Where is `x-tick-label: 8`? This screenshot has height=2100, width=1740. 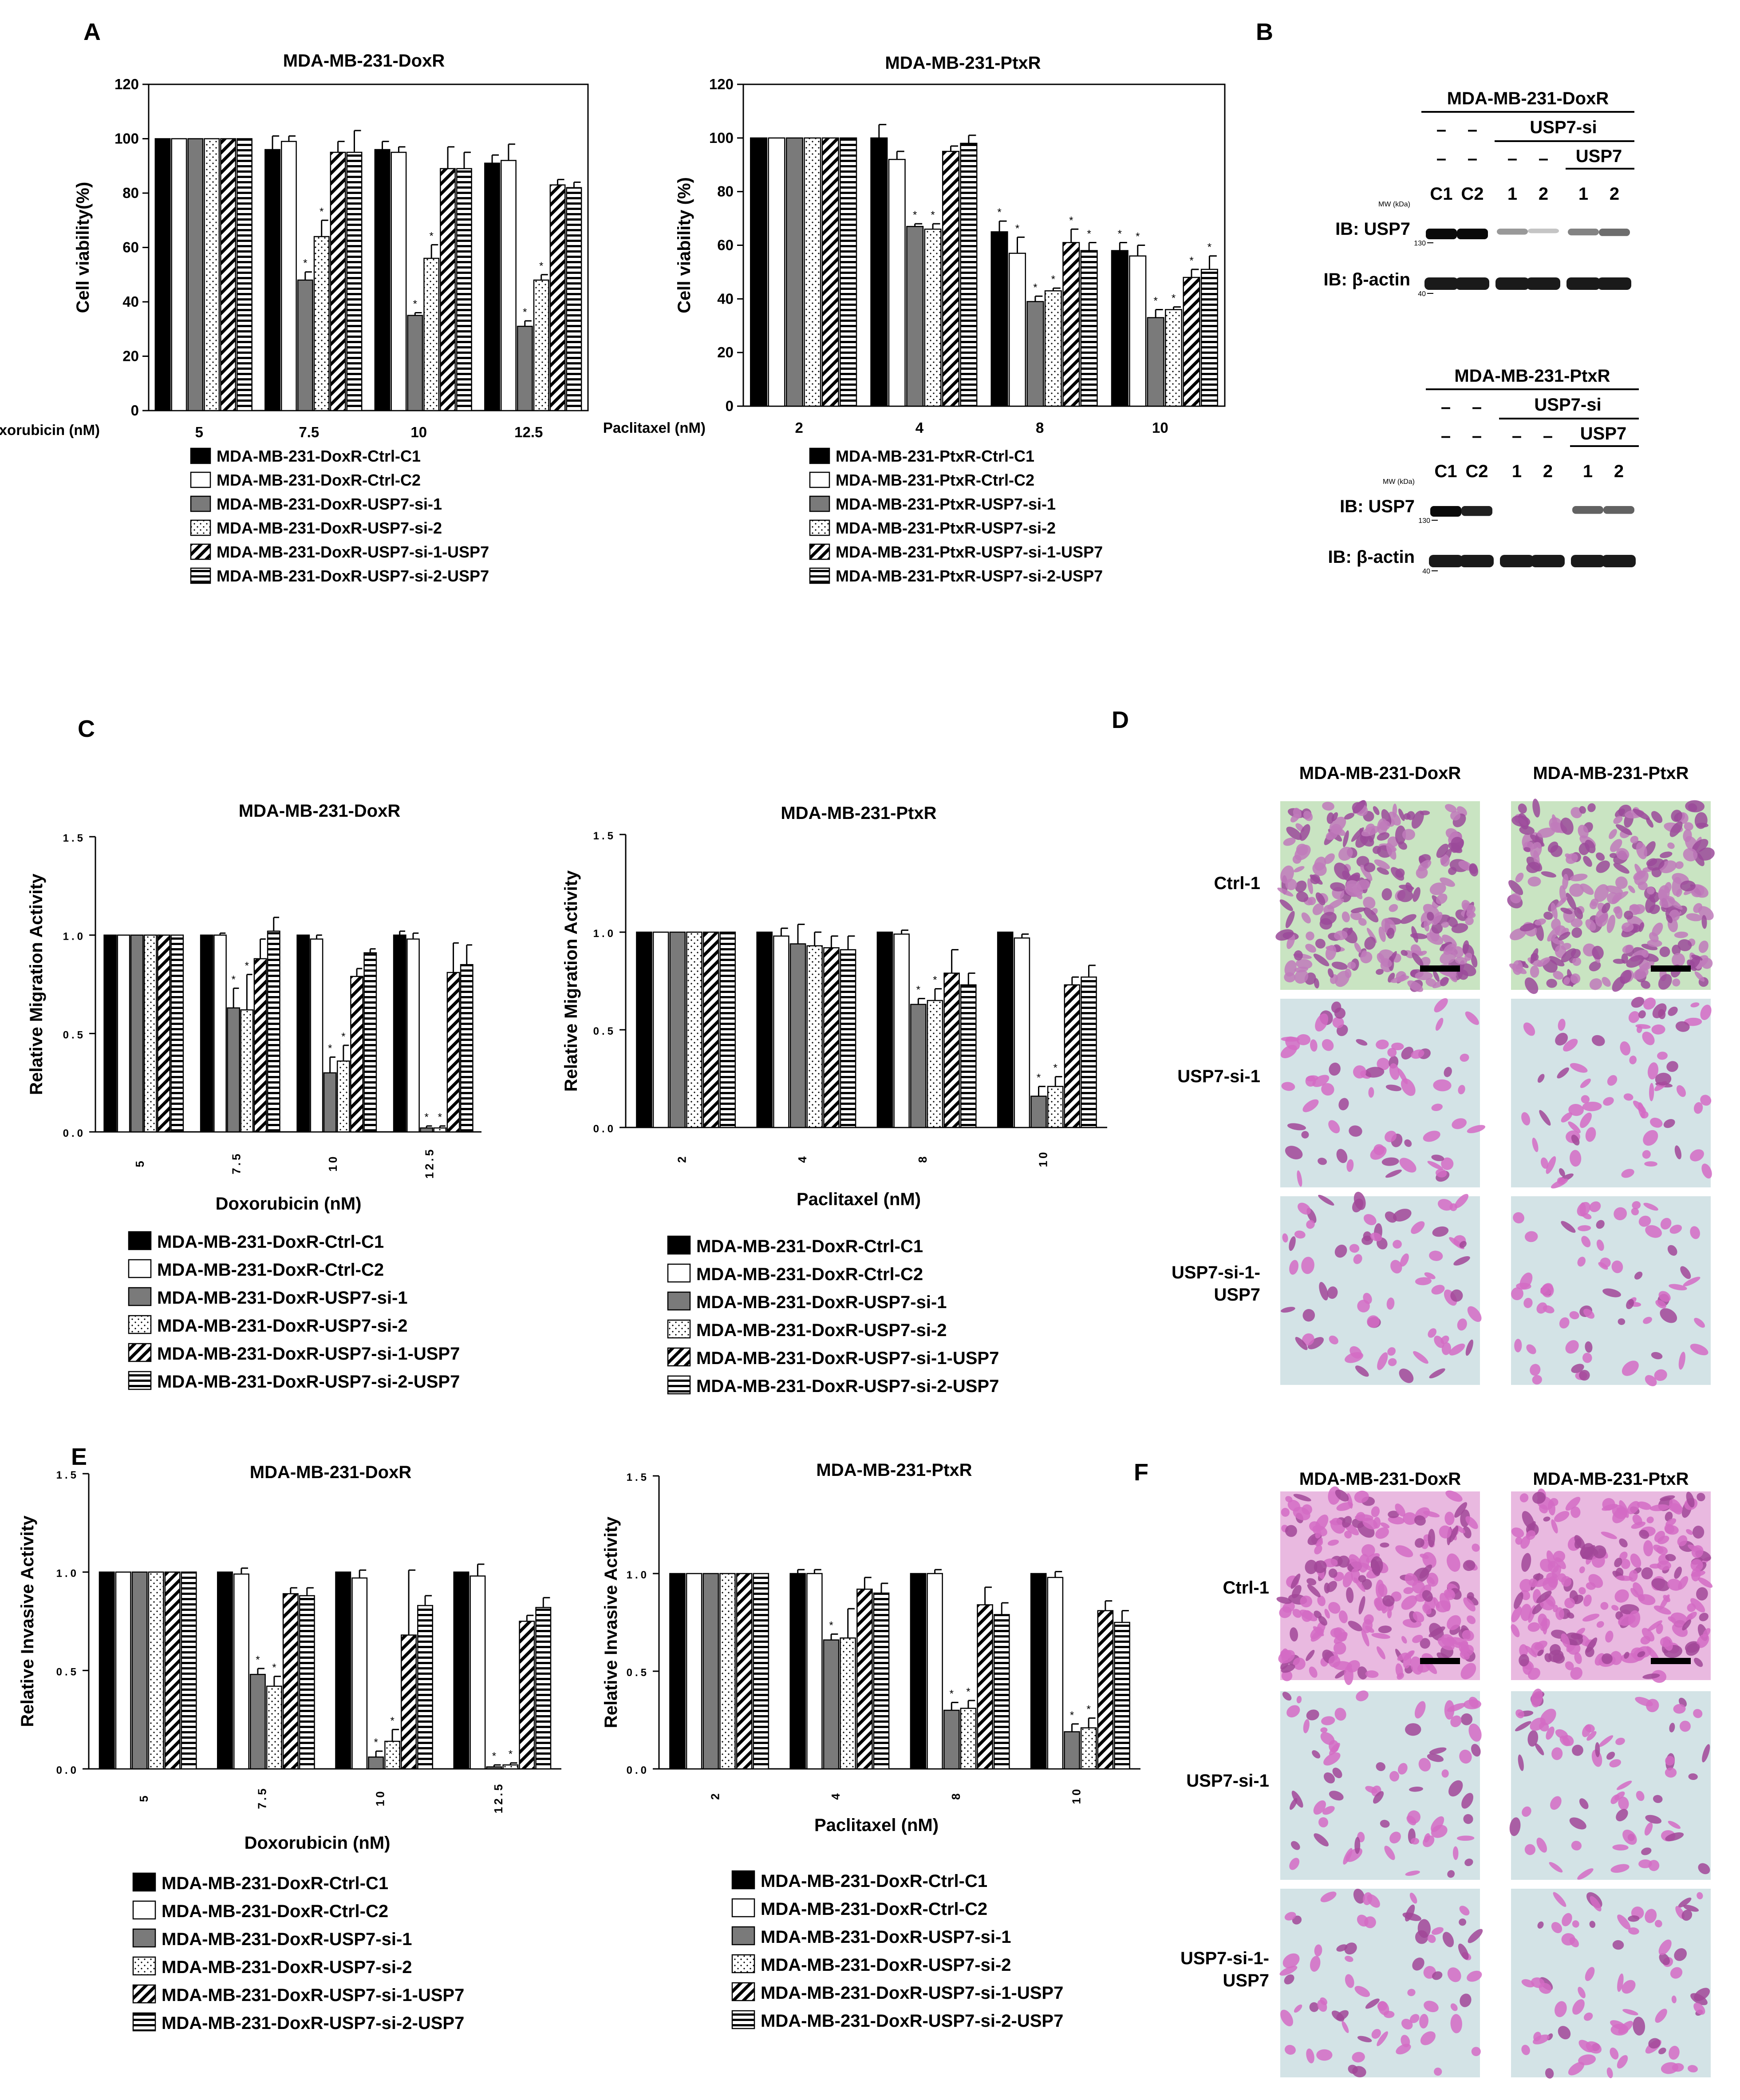
x-tick-label: 8 is located at coordinates (956, 1795).